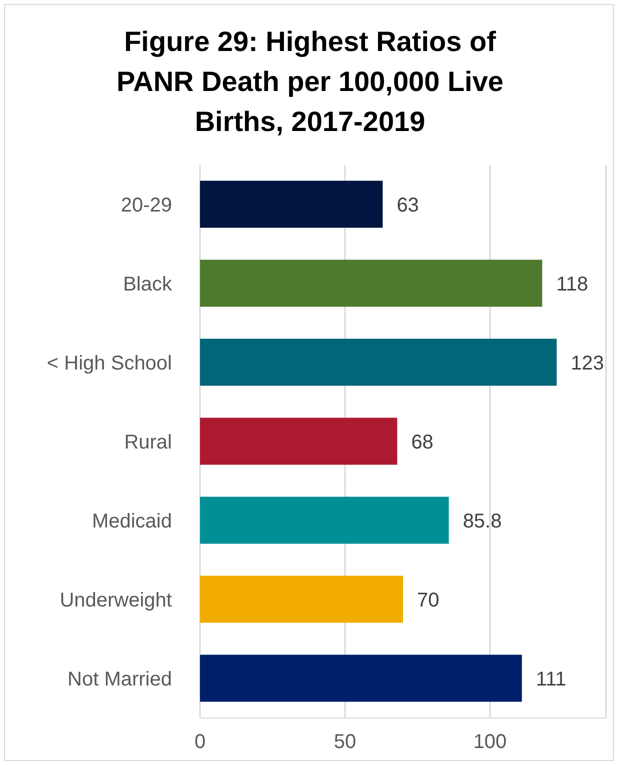 This screenshot has height=765, width=618. What do you see at coordinates (345, 742) in the screenshot?
I see `x-tick-label: 50` at bounding box center [345, 742].